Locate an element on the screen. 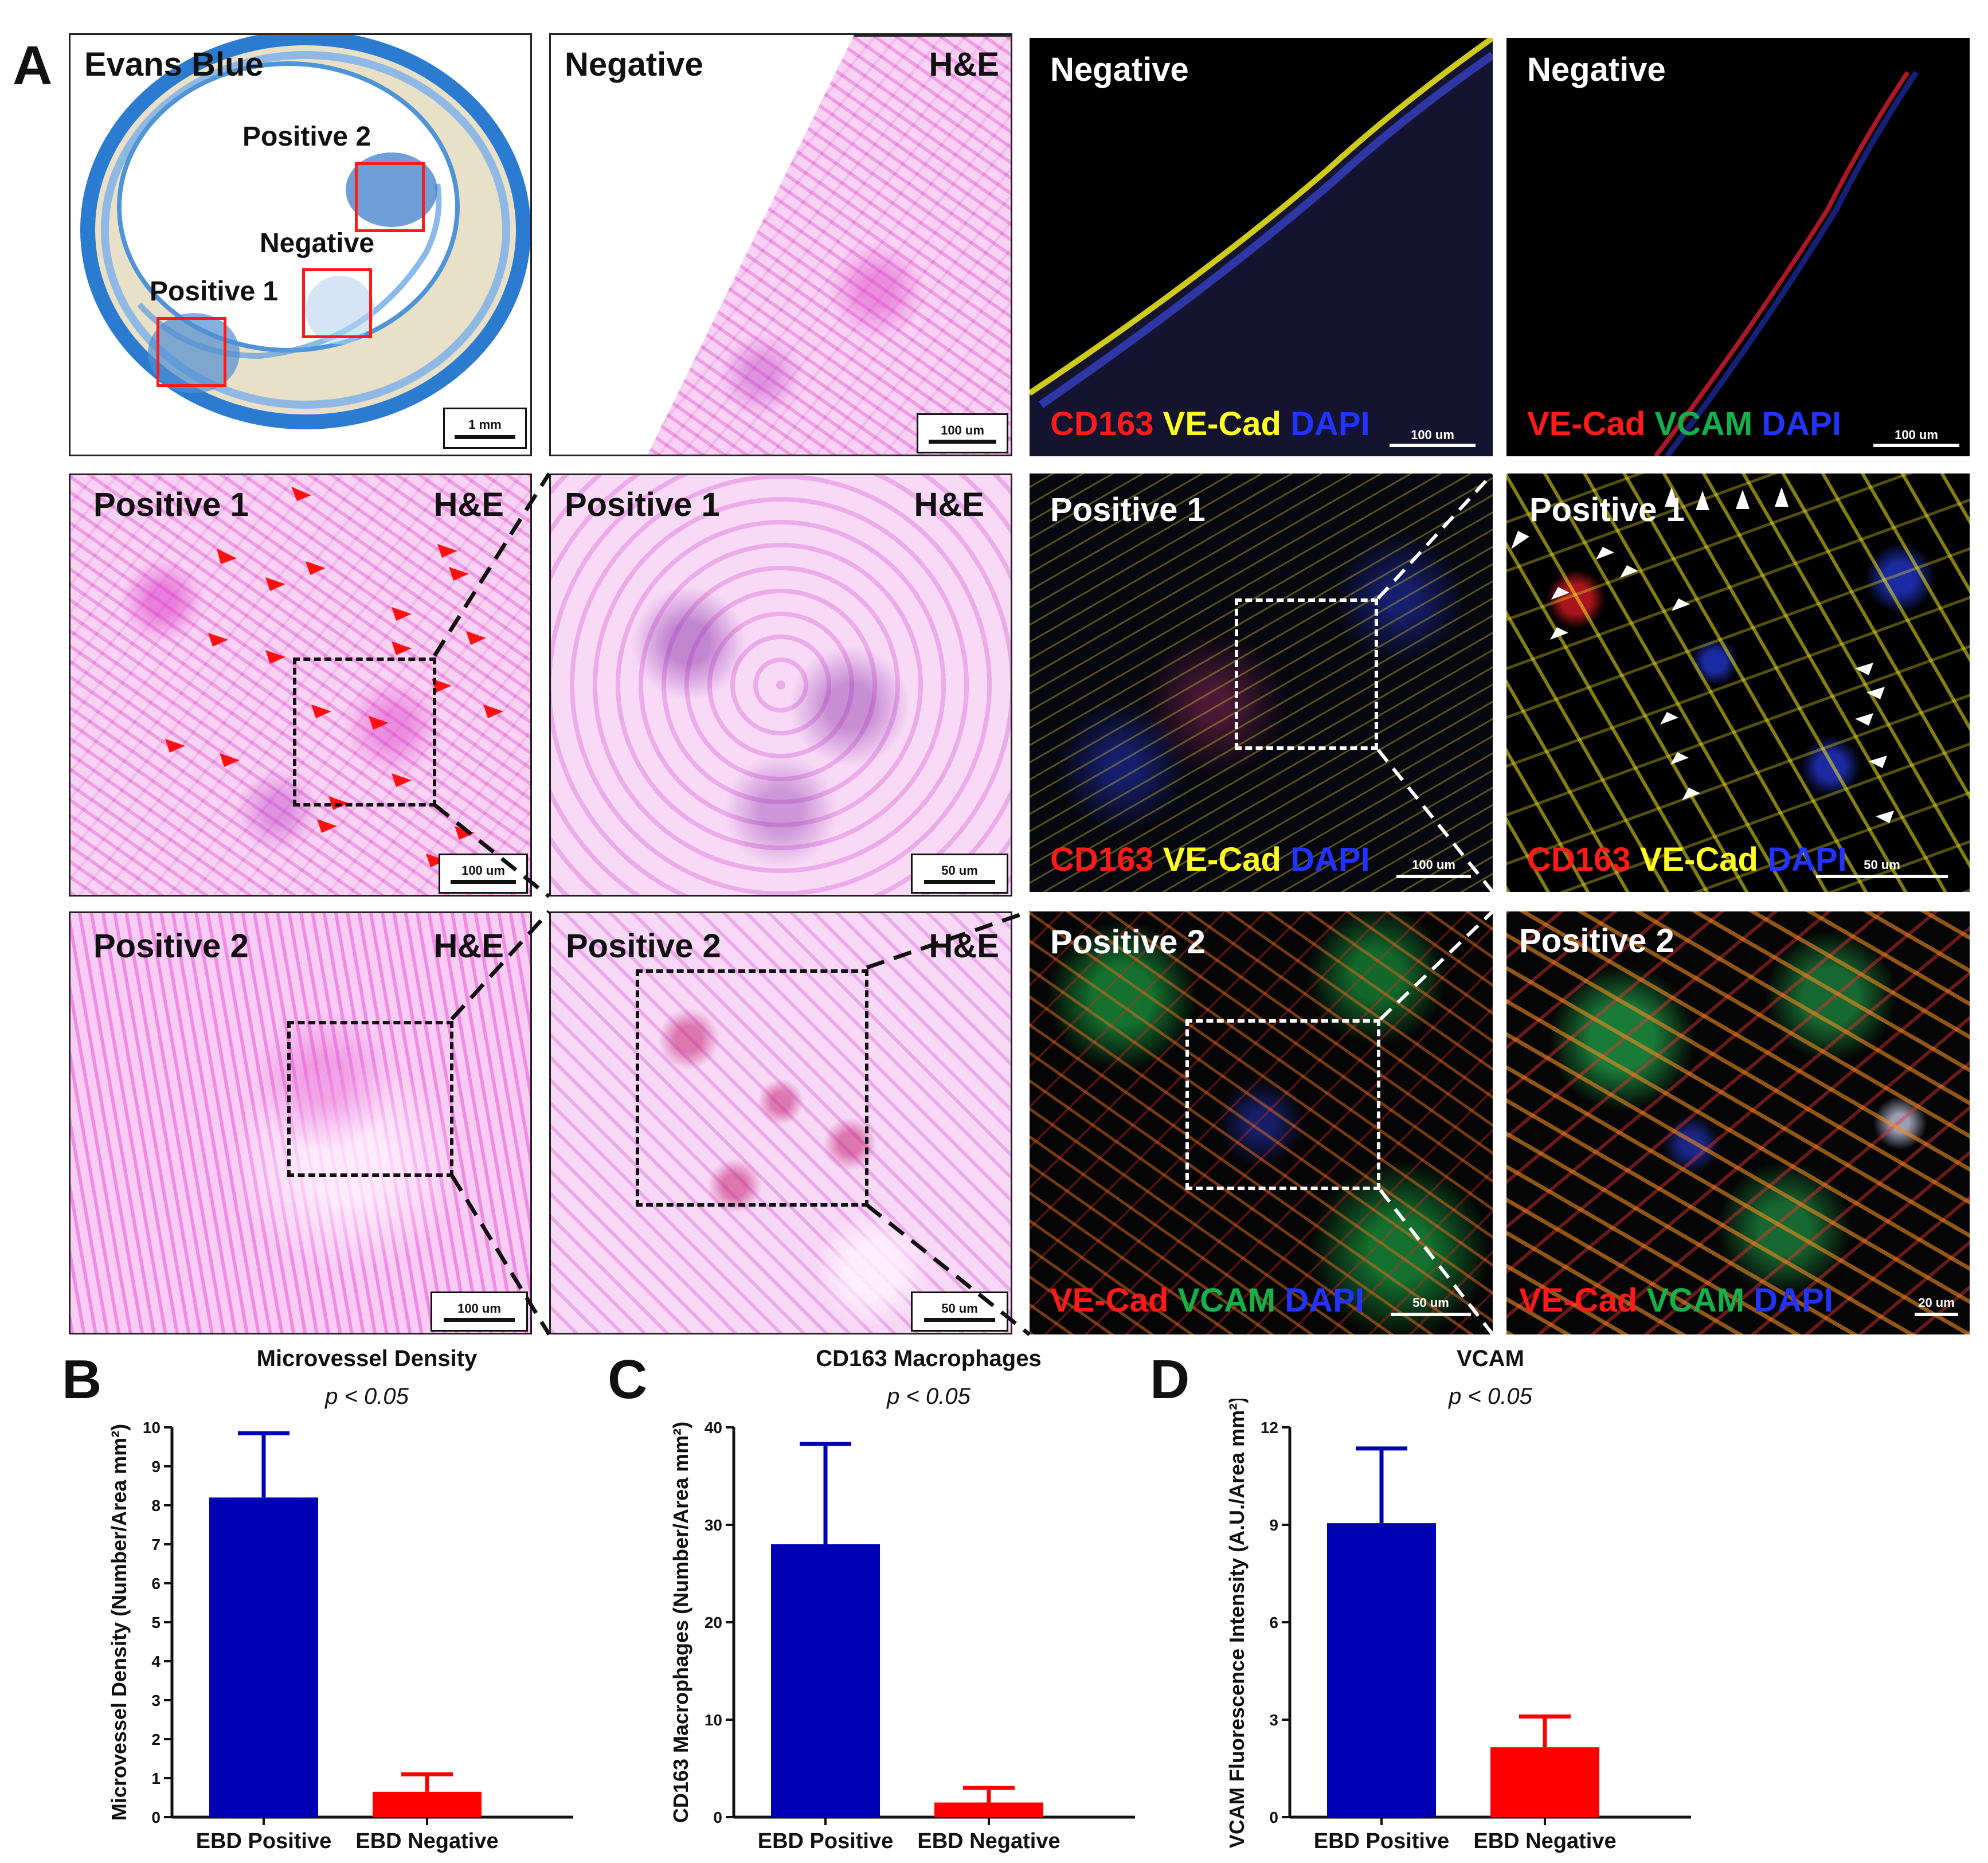  y-tick-label: 3 is located at coordinates (1273, 1720).